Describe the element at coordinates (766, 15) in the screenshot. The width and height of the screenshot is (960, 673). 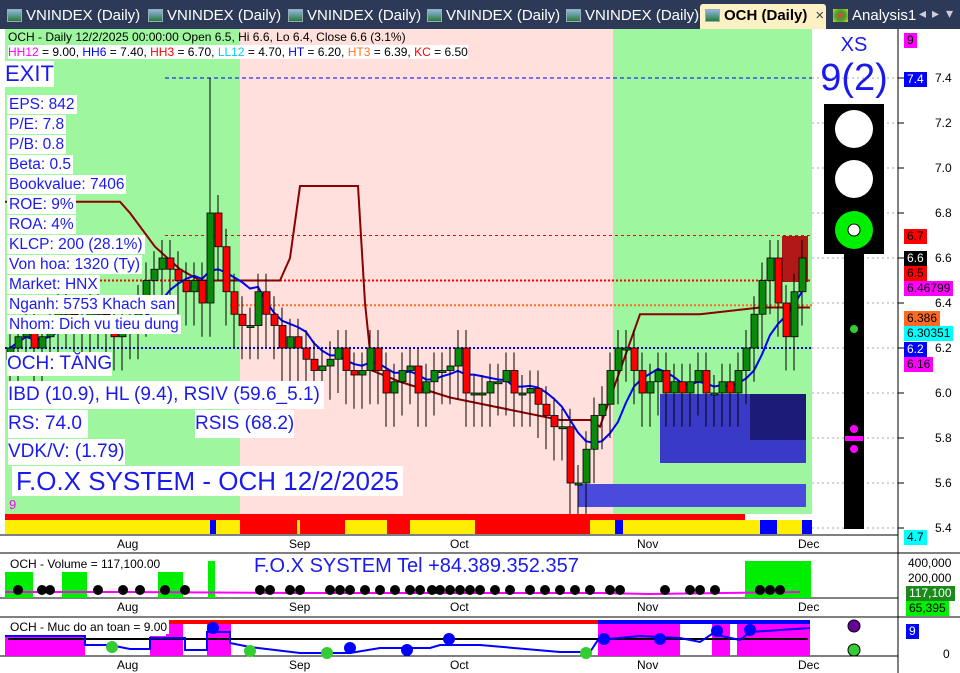
I see `tab-label: OCH (Daily)` at that location.